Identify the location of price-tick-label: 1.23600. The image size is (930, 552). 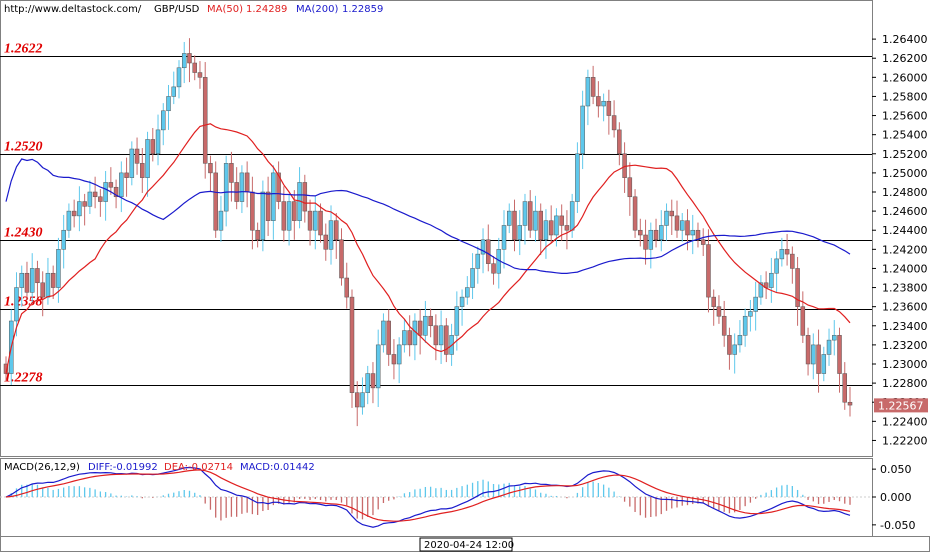
(905, 307).